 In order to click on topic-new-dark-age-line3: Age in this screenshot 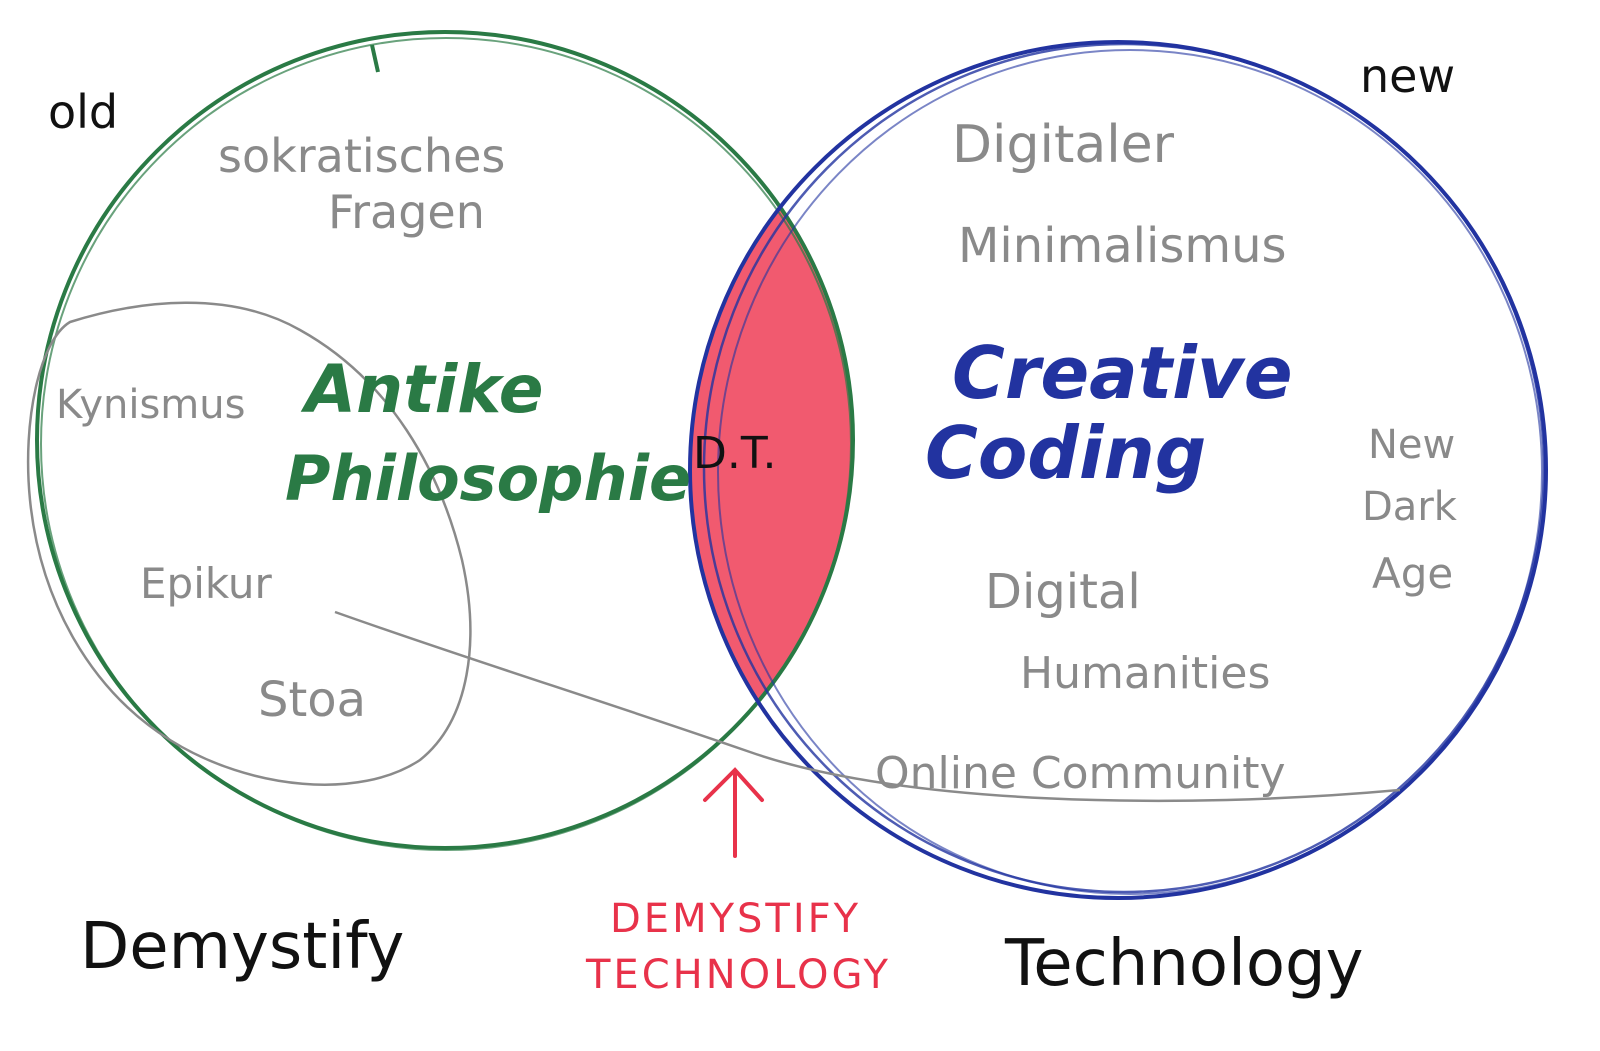, I will do `click(1412, 573)`.